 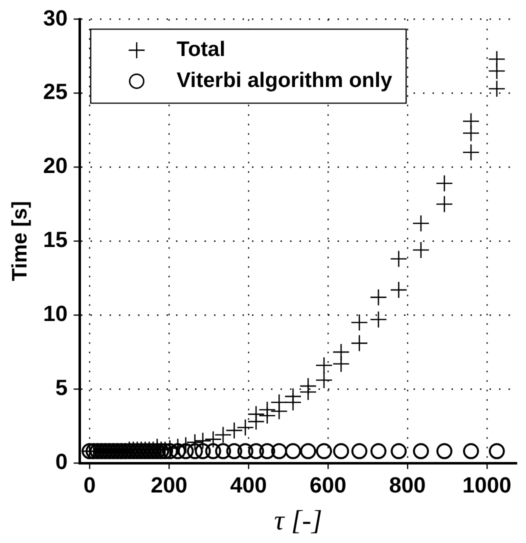 I want to click on x-tick-label: 200, so click(x=169, y=485).